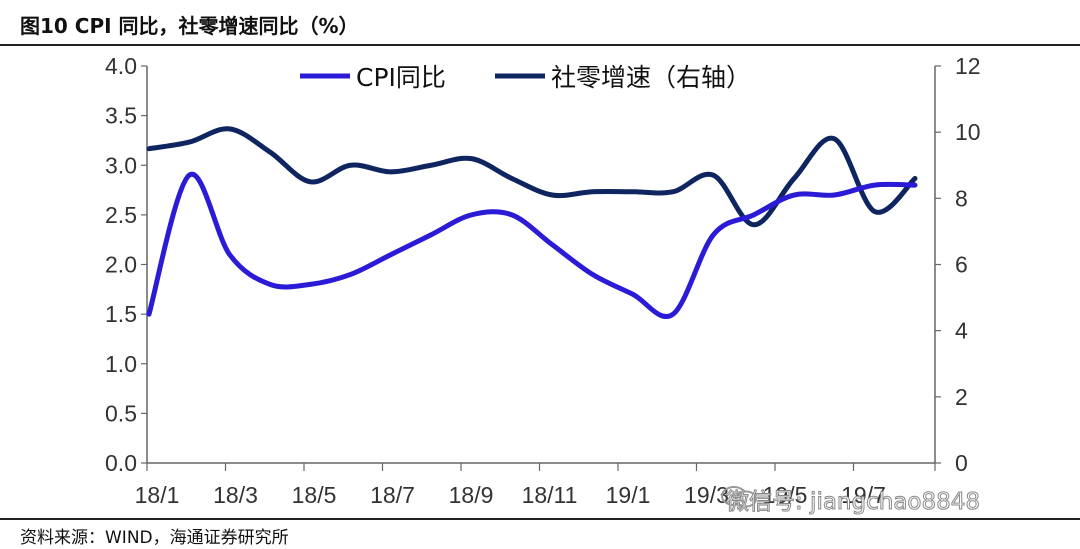 The height and width of the screenshot is (549, 1080). Describe the element at coordinates (540, 519) in the screenshot. I see `bottom-divider` at that location.